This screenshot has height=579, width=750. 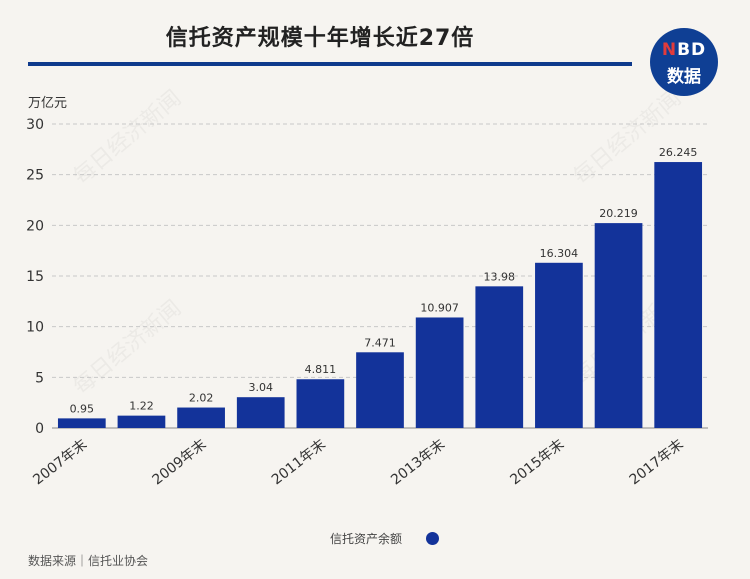 I want to click on y-tick-label: 0, so click(x=39, y=429).